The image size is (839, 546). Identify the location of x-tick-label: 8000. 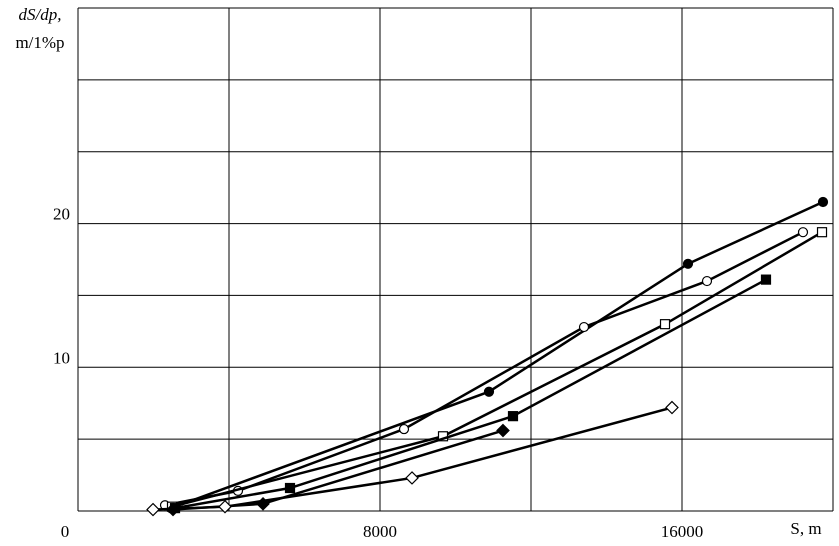
(380, 531).